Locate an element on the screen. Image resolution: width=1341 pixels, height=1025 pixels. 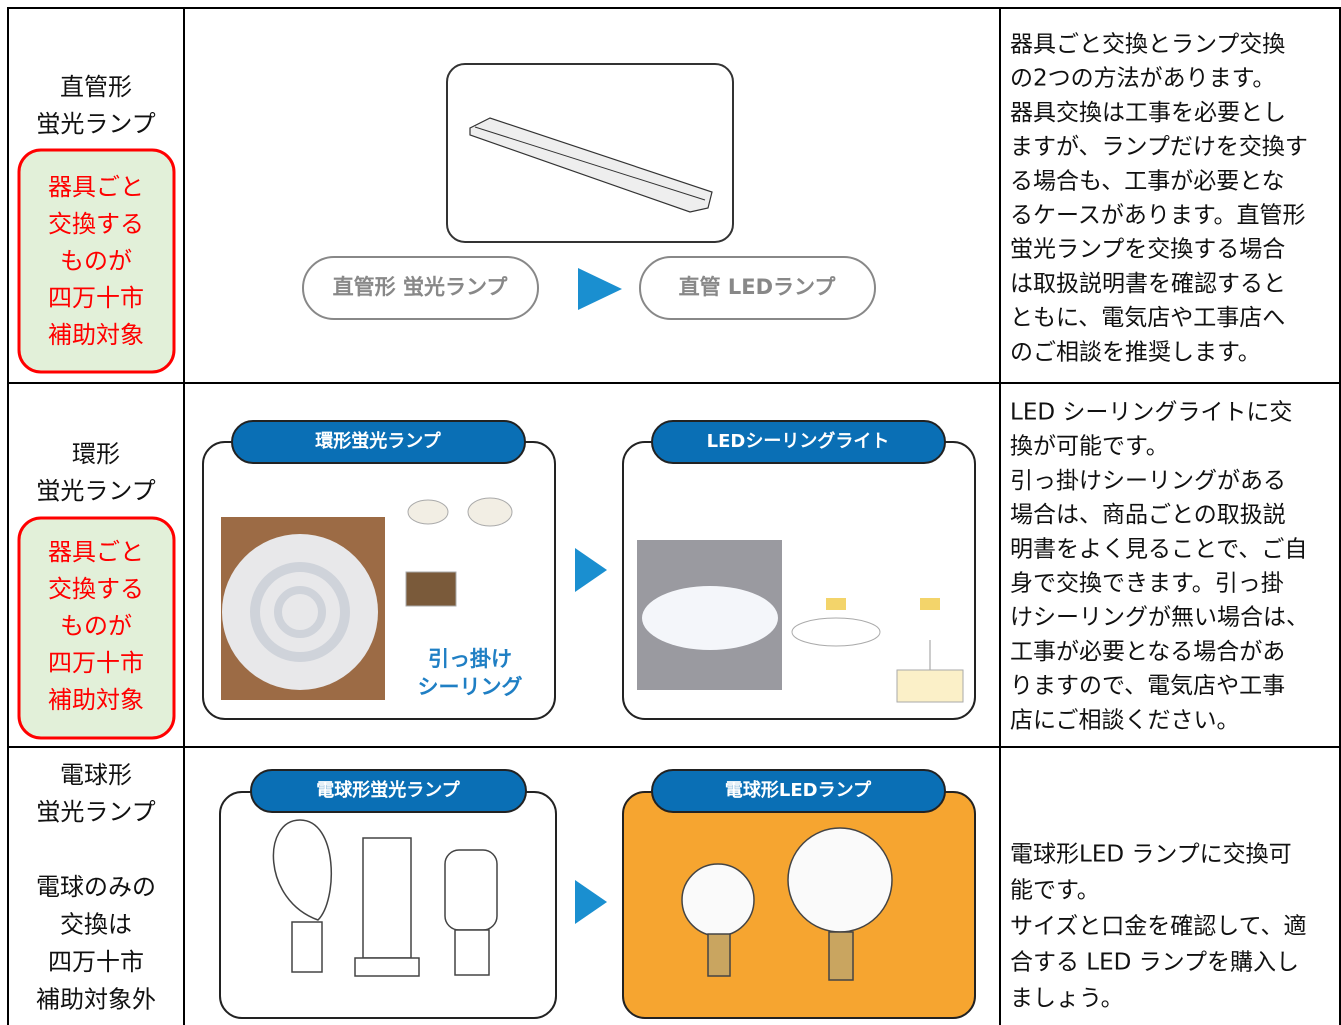
description: りますので、電気店や工事 is located at coordinates (1147, 686).